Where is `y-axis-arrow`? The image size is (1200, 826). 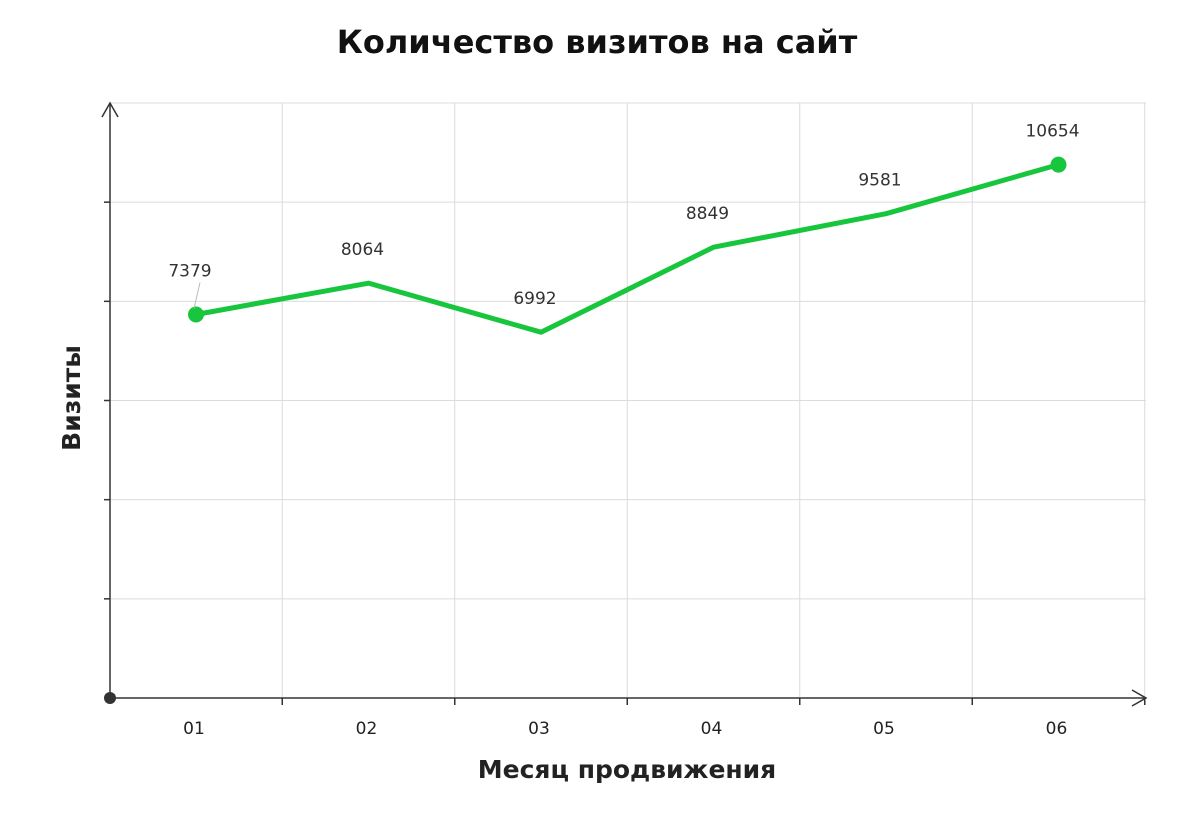
y-axis-arrow is located at coordinates (110, 109).